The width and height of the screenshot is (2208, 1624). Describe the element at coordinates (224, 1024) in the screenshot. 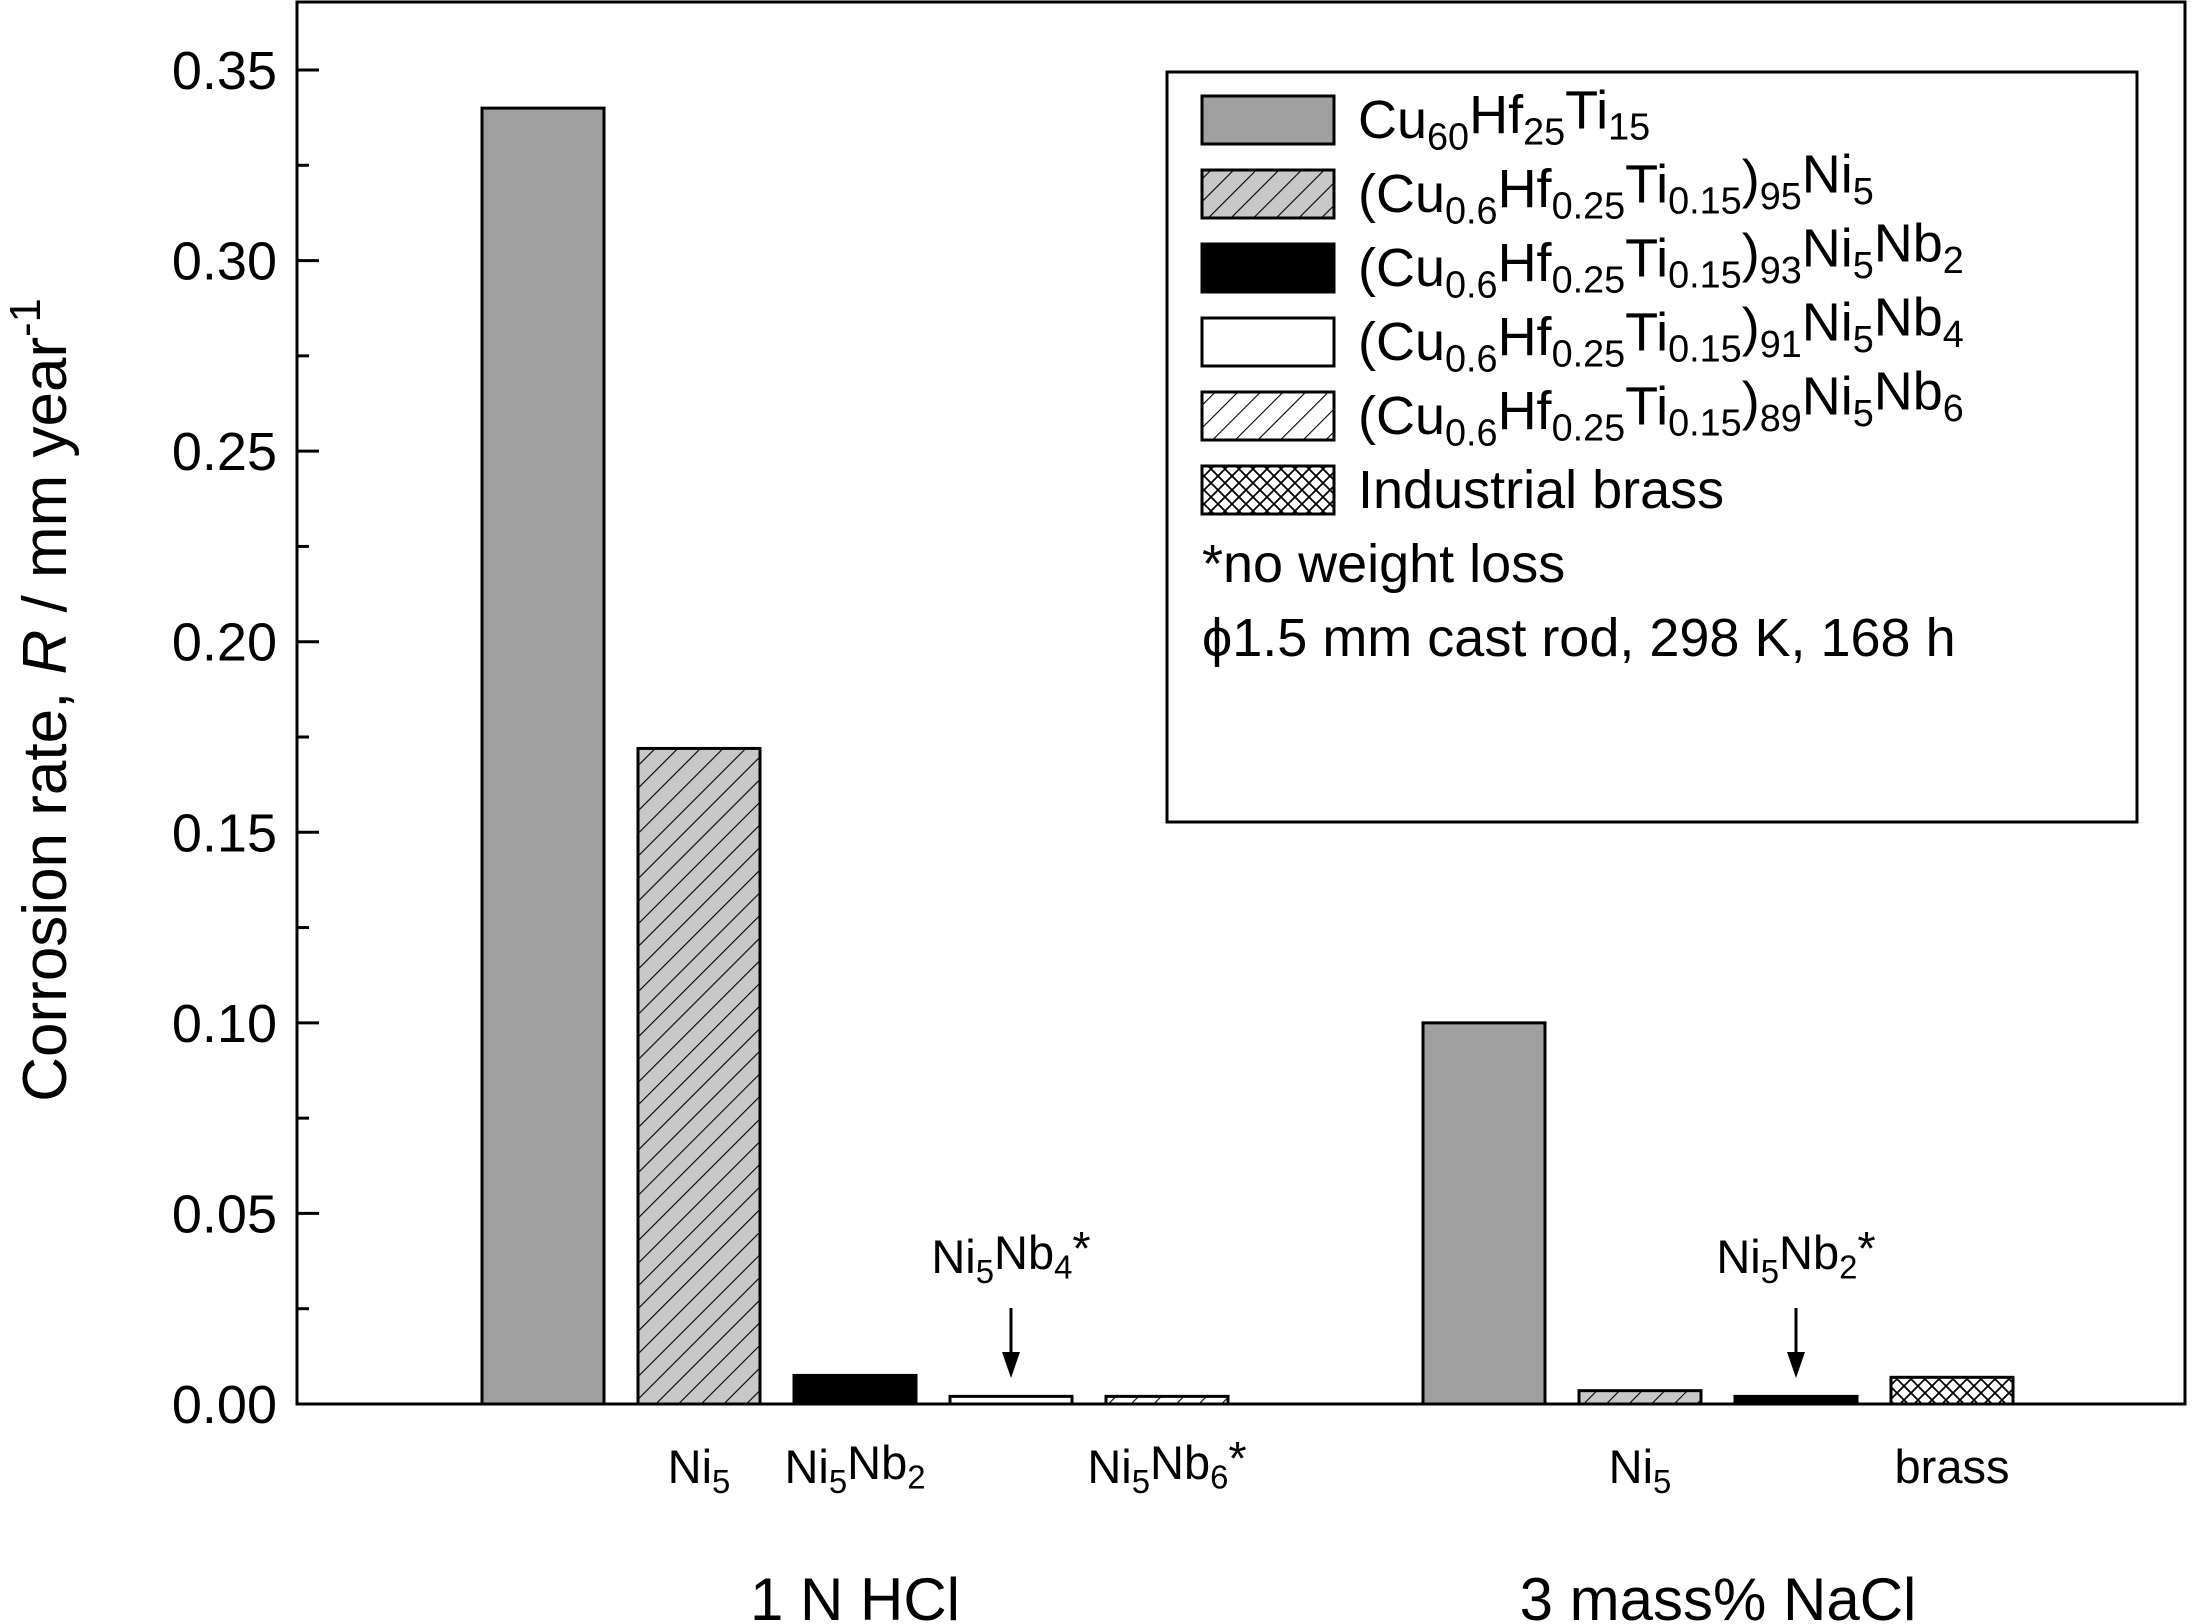

I see `y-tick-label: 0.10` at that location.